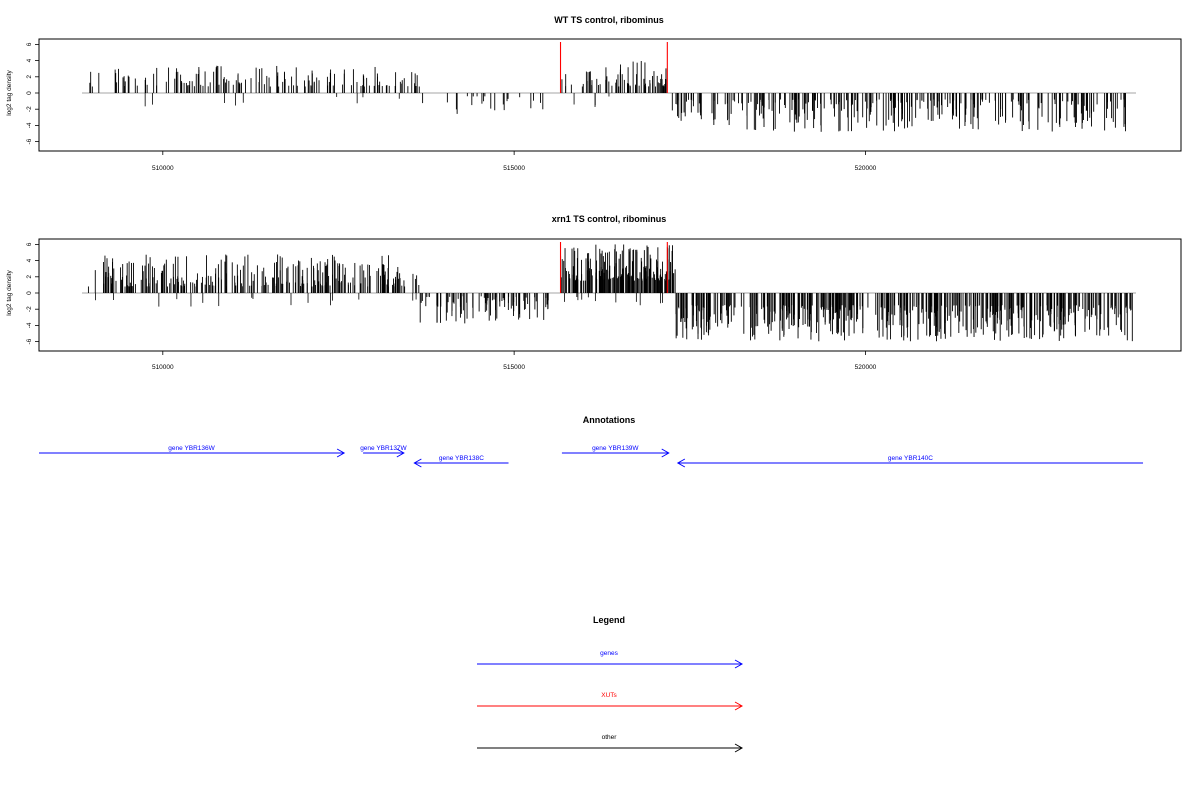 This screenshot has height=800, width=1200. I want to click on wt-y-axis-label: log2 tag density, so click(9, 92).